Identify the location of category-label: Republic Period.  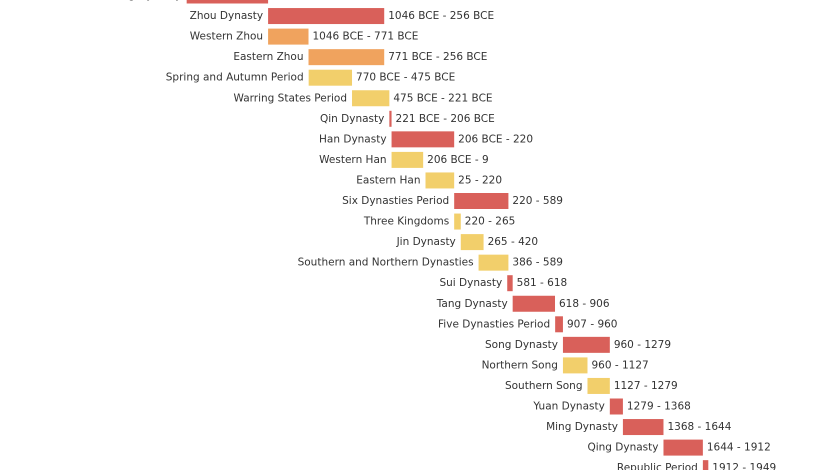
(657, 466).